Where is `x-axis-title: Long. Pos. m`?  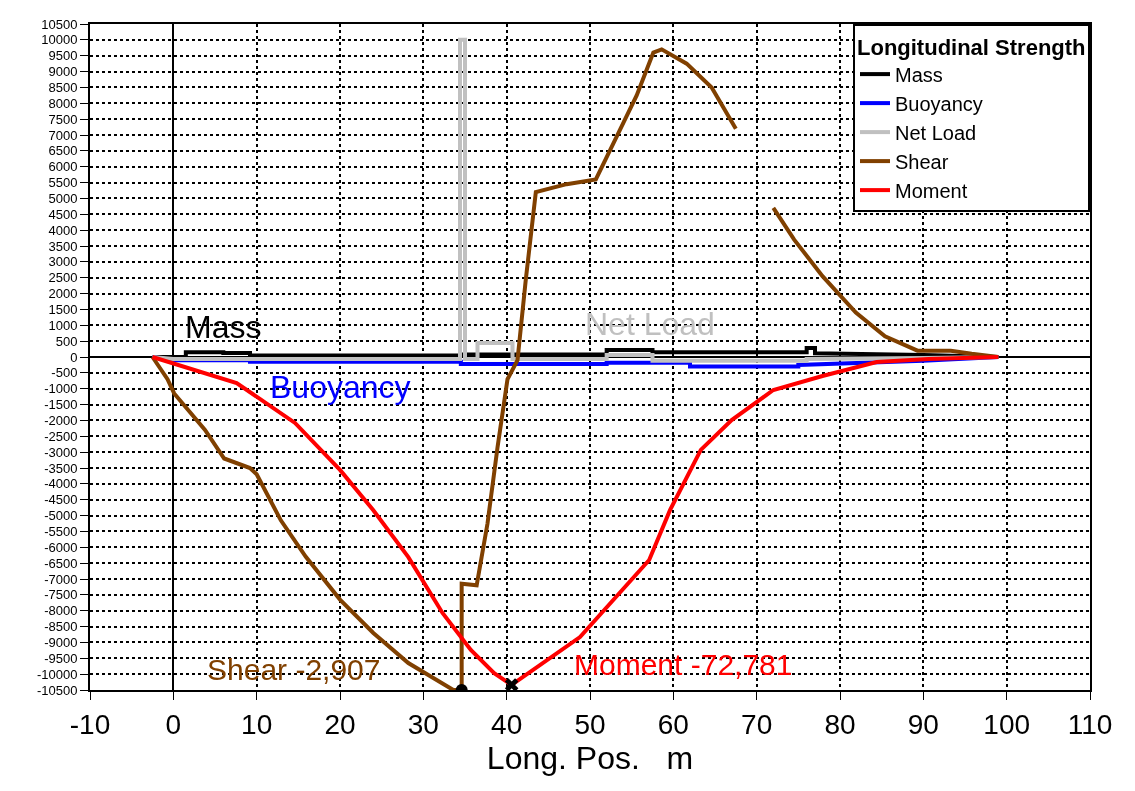
x-axis-title: Long. Pos. m is located at coordinates (590, 757).